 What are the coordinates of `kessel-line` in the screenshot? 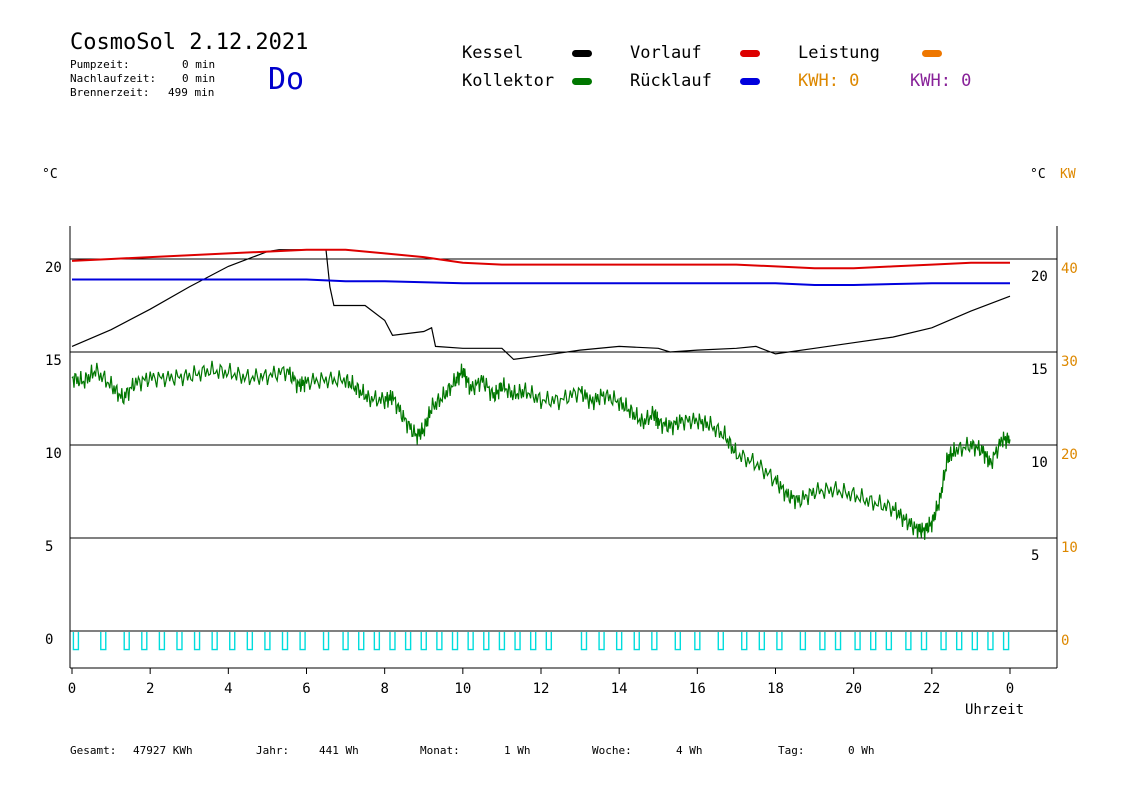 It's located at (541, 305).